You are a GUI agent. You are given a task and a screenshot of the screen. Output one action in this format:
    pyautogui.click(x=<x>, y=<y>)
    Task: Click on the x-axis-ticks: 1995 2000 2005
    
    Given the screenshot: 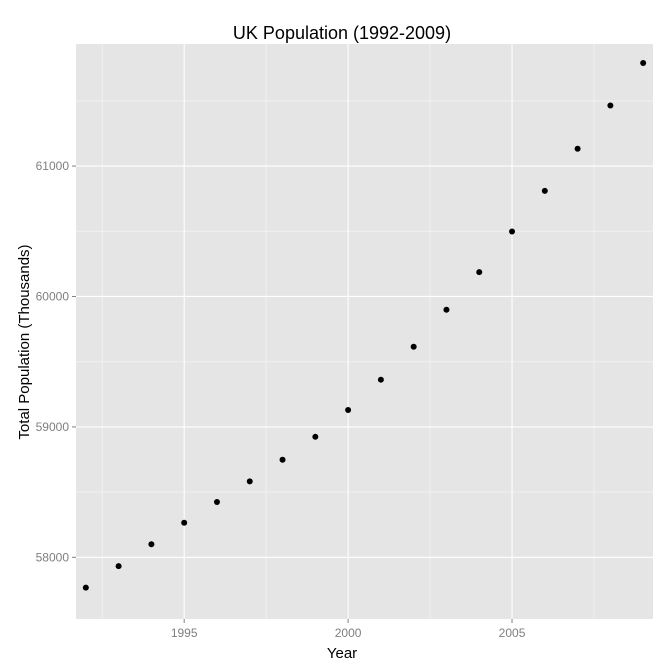 What is the action you would take?
    pyautogui.click(x=348, y=629)
    